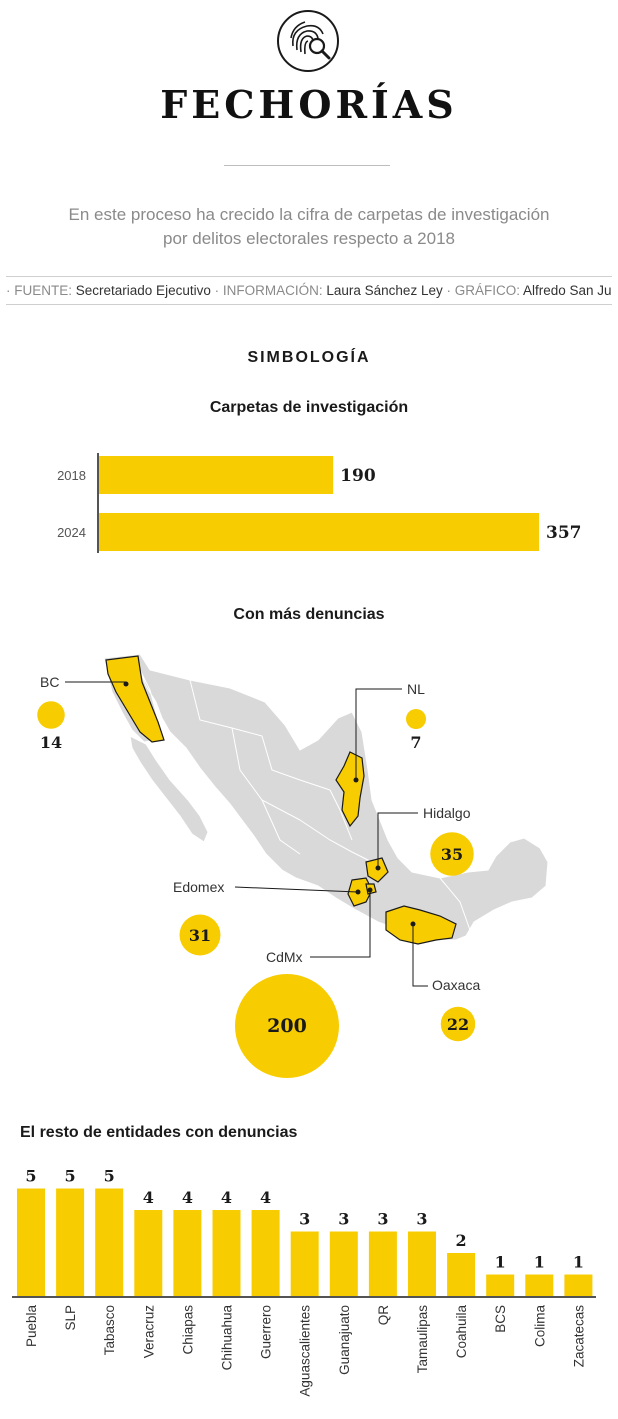 The width and height of the screenshot is (618, 1419). What do you see at coordinates (284, 957) in the screenshot?
I see `state-label-CdMx: CdMx` at bounding box center [284, 957].